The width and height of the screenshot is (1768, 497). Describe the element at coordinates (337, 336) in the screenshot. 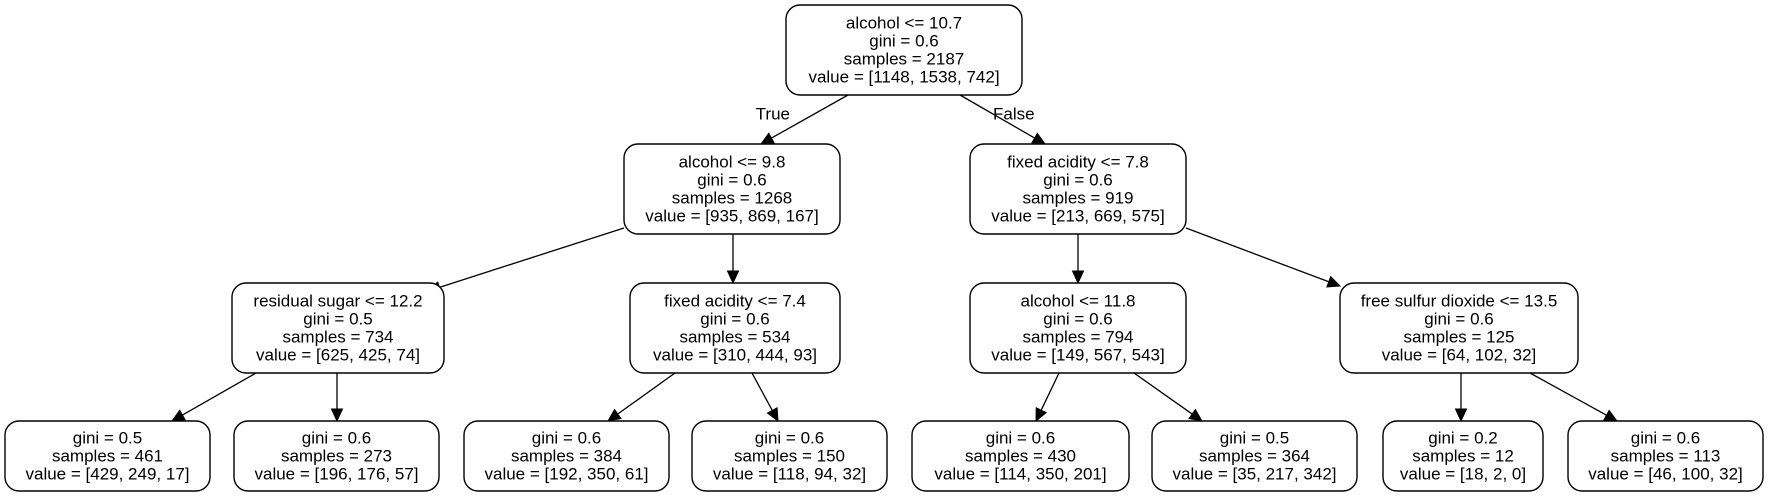

I see `node-samples: samples = 734` at that location.